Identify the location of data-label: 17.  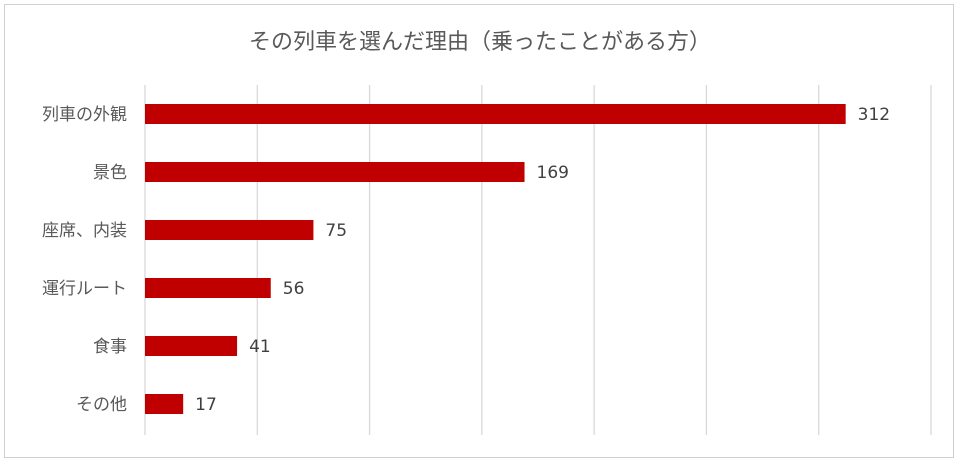
(206, 405).